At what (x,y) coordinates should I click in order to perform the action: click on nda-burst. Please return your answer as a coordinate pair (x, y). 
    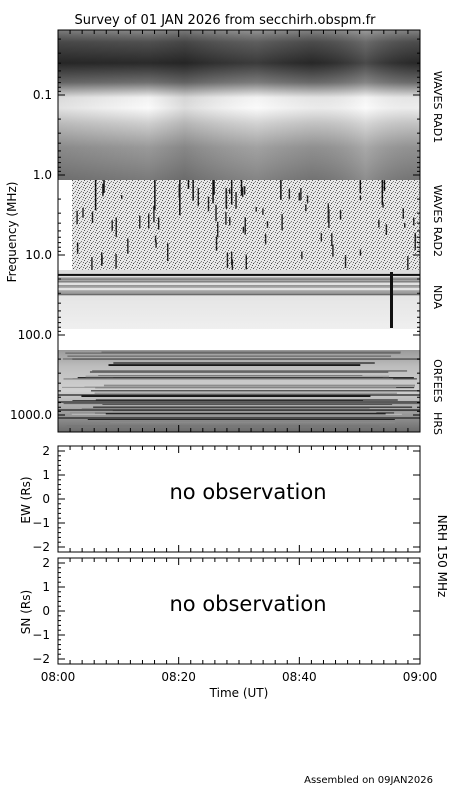
    Looking at the image, I should click on (391, 300).